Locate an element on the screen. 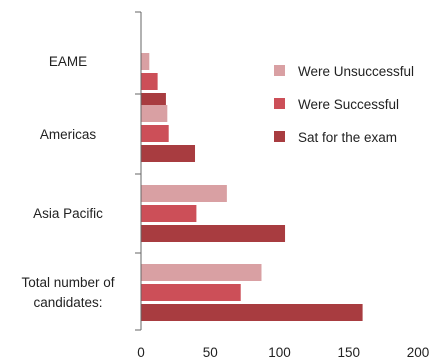 Image resolution: width=440 pixels, height=364 pixels. x-tick-label: 50 is located at coordinates (210, 352).